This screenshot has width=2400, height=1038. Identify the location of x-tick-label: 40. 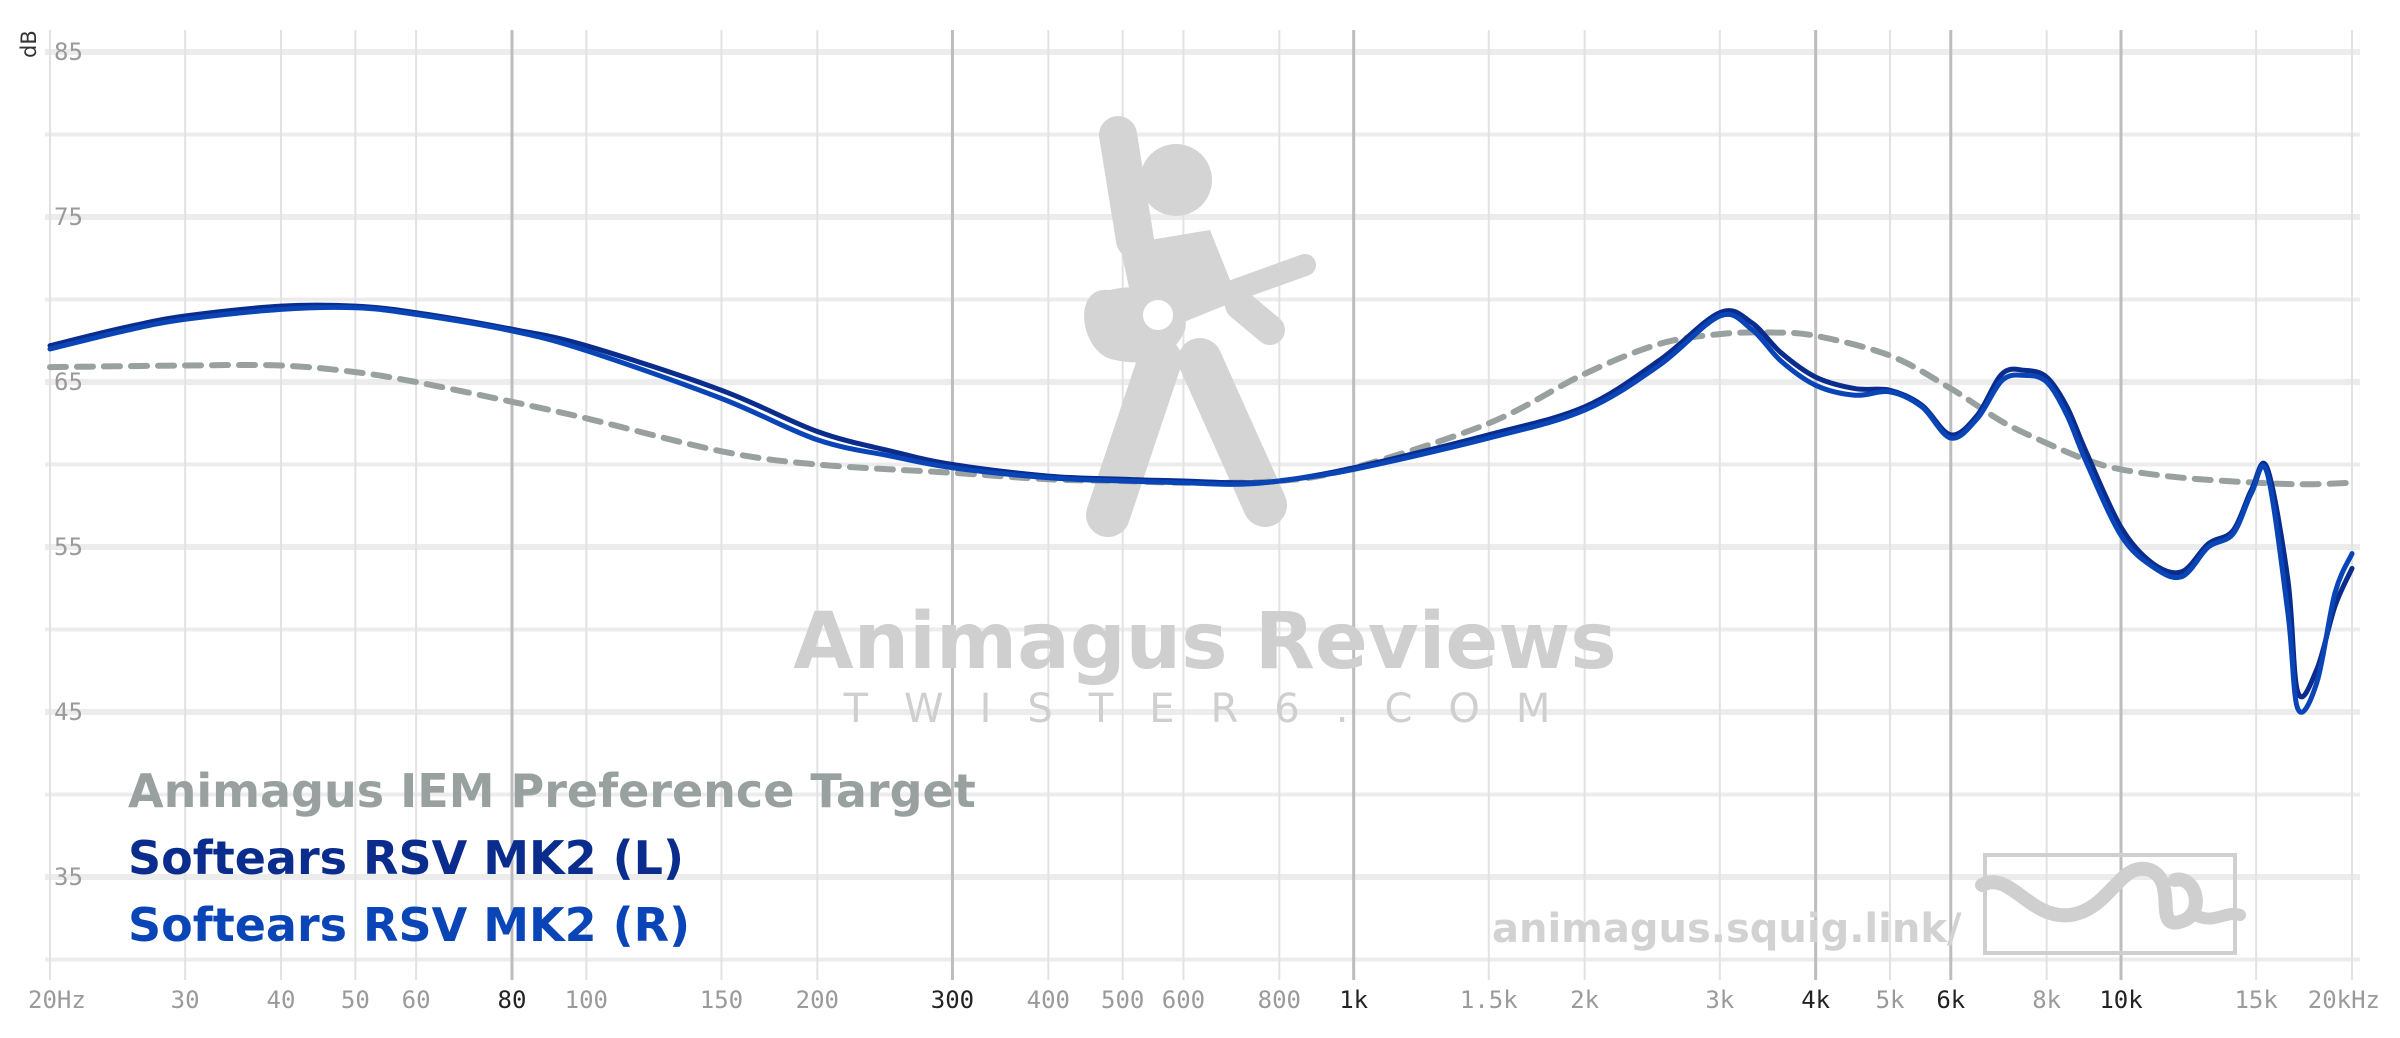
(281, 1000).